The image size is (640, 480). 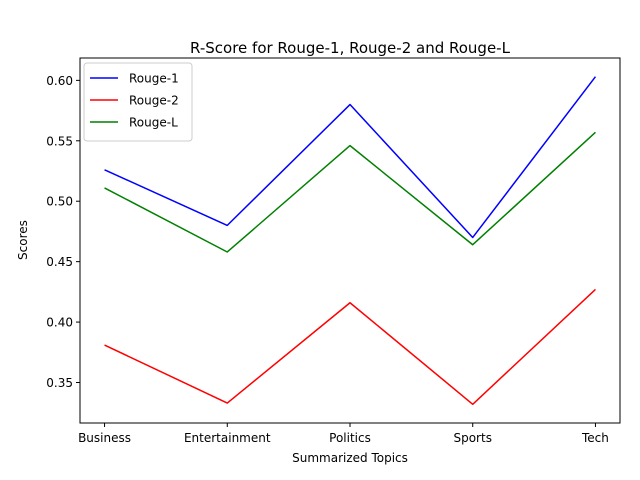 What do you see at coordinates (59, 323) in the screenshot?
I see `y-tick-label: 0.40` at bounding box center [59, 323].